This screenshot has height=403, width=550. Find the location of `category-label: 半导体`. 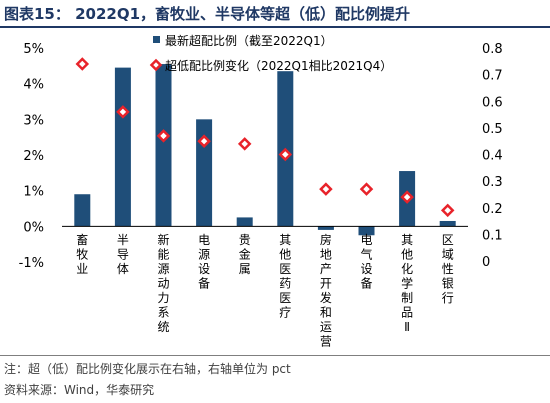

category-label: 半导体 is located at coordinates (123, 254).